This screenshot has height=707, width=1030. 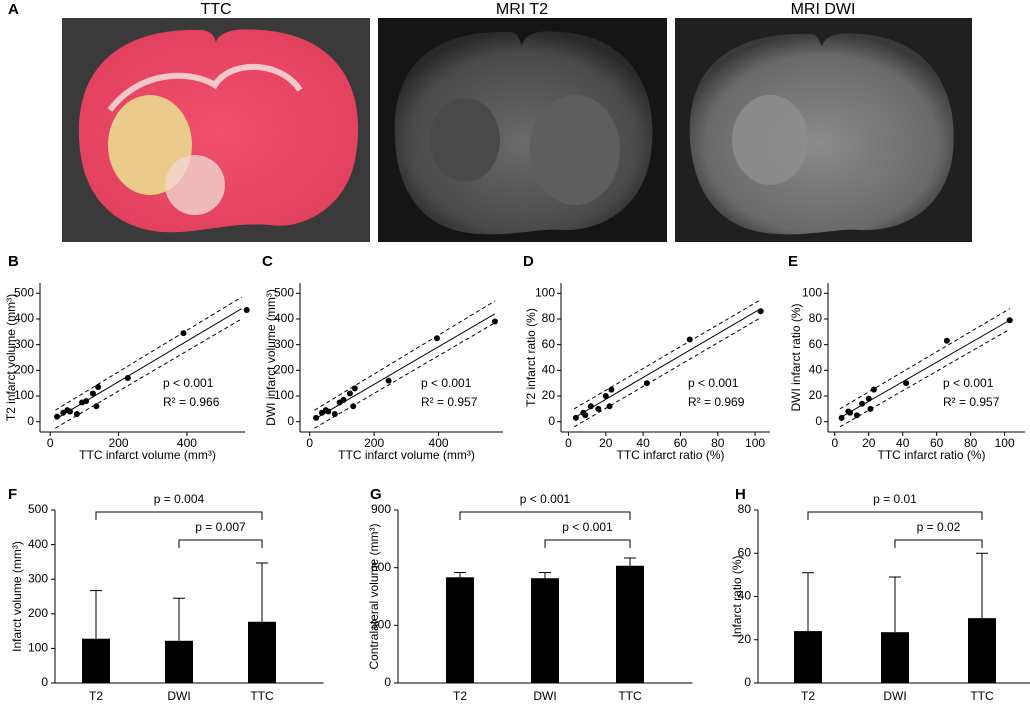 What do you see at coordinates (716, 402) in the screenshot?
I see `annotation: R² = 0.969` at bounding box center [716, 402].